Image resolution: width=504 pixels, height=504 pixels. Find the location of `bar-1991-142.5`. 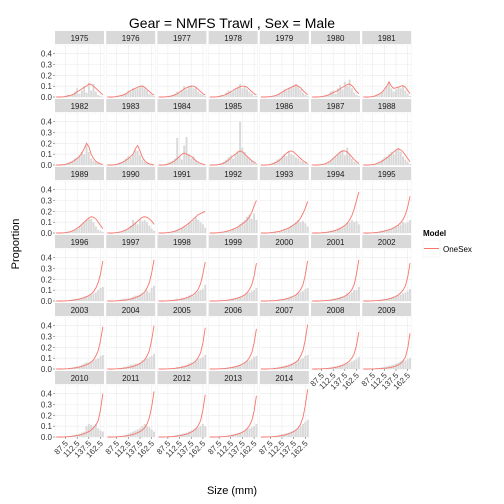

bar-1991-142.5 is located at coordinates (193, 226).